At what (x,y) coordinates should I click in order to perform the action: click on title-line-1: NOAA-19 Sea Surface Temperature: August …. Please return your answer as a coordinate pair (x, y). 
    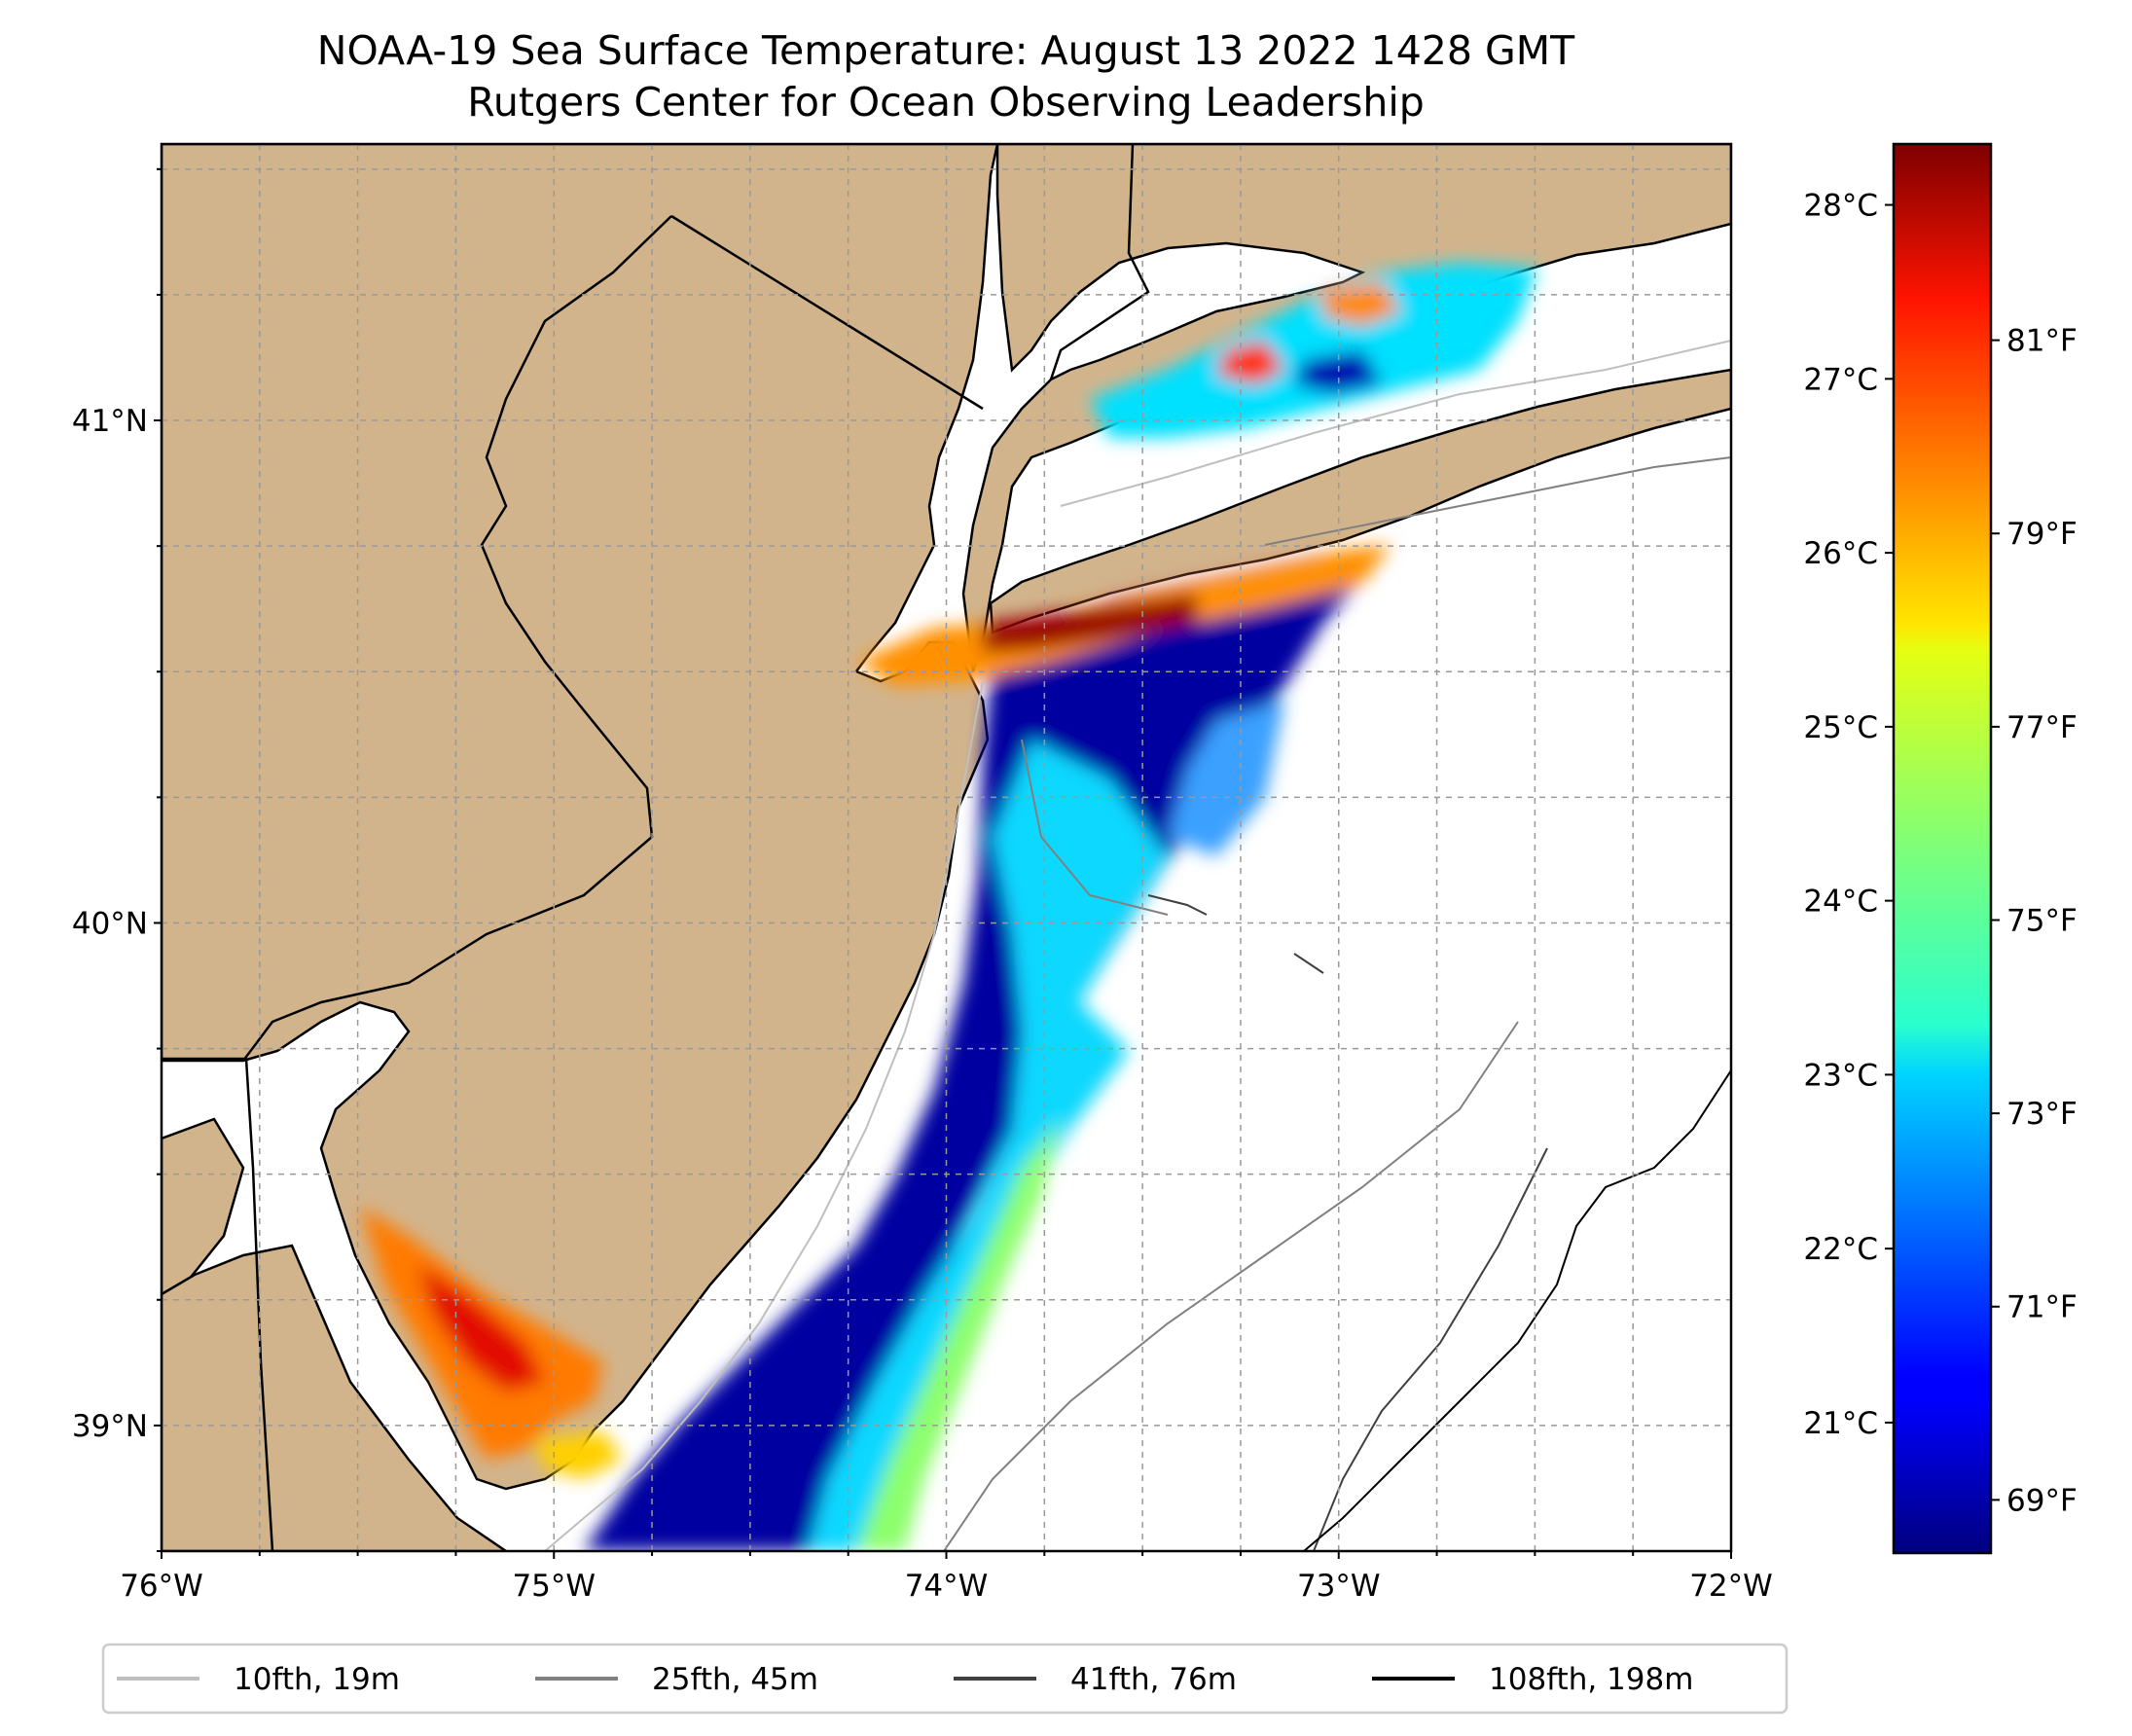
    Looking at the image, I should click on (946, 51).